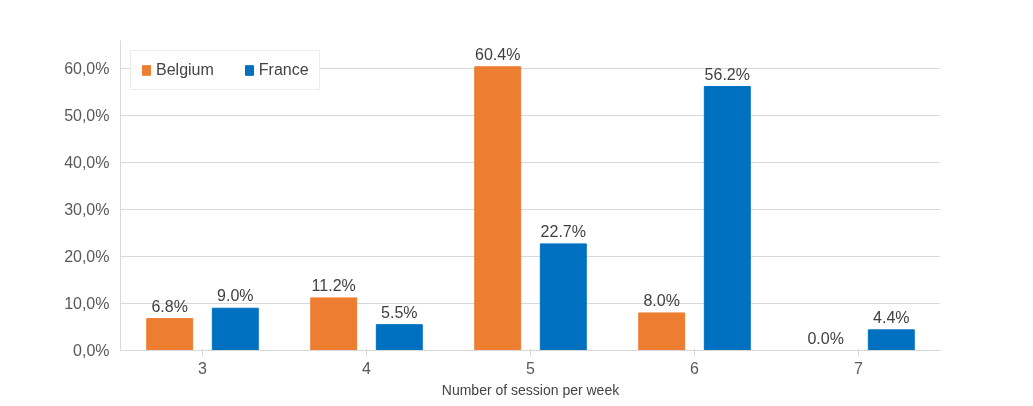 This screenshot has height=406, width=1033. I want to click on legend-label: Belgium, so click(185, 70).